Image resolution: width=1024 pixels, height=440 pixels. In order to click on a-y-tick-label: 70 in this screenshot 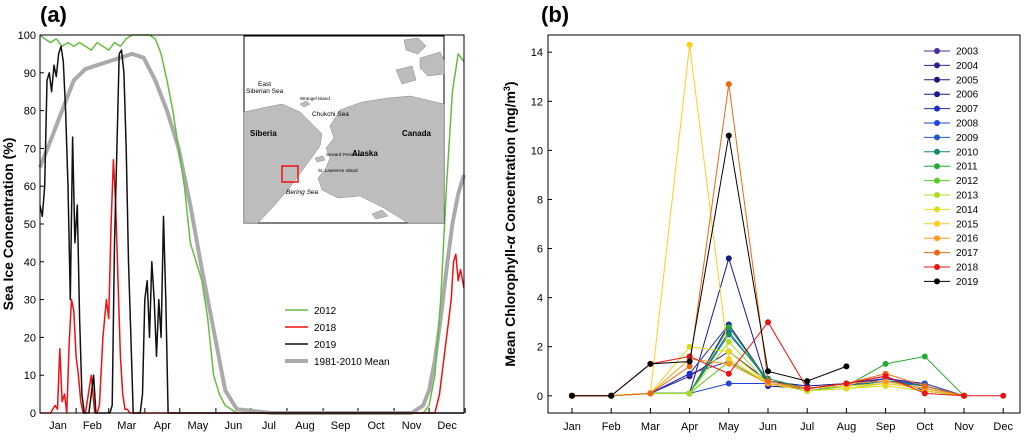, I will do `click(30, 149)`.